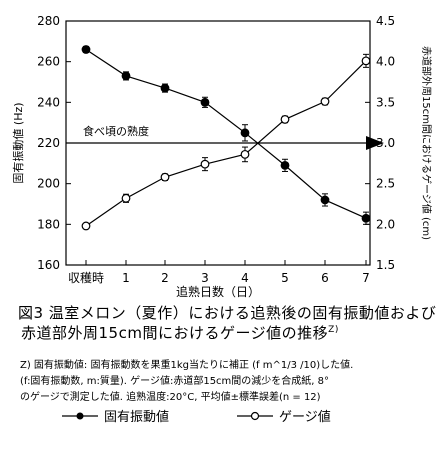  Describe the element at coordinates (305, 417) in the screenshot. I see `legend-label: ゲージ値` at that location.